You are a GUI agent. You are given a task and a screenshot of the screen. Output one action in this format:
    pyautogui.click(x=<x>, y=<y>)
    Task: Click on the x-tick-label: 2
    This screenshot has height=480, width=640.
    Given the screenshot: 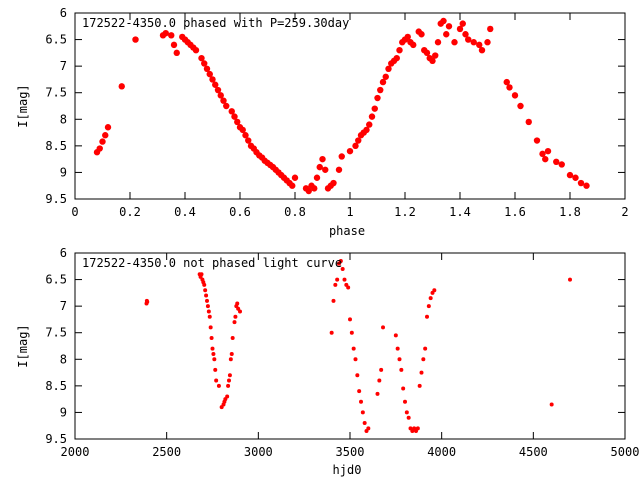 What is the action you would take?
    pyautogui.click(x=624, y=212)
    